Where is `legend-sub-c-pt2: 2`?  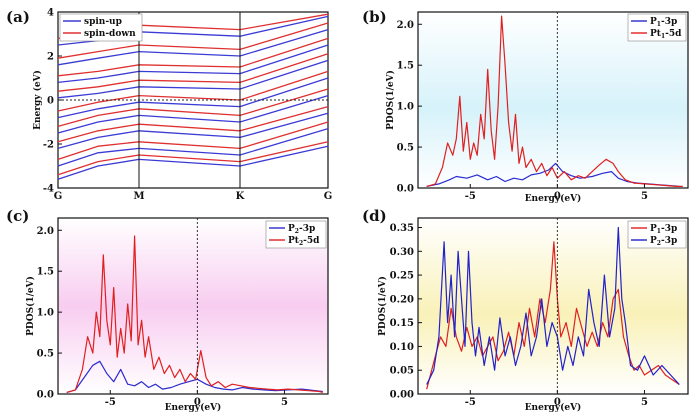 legend-sub-c-pt2: 2 is located at coordinates (301, 243).